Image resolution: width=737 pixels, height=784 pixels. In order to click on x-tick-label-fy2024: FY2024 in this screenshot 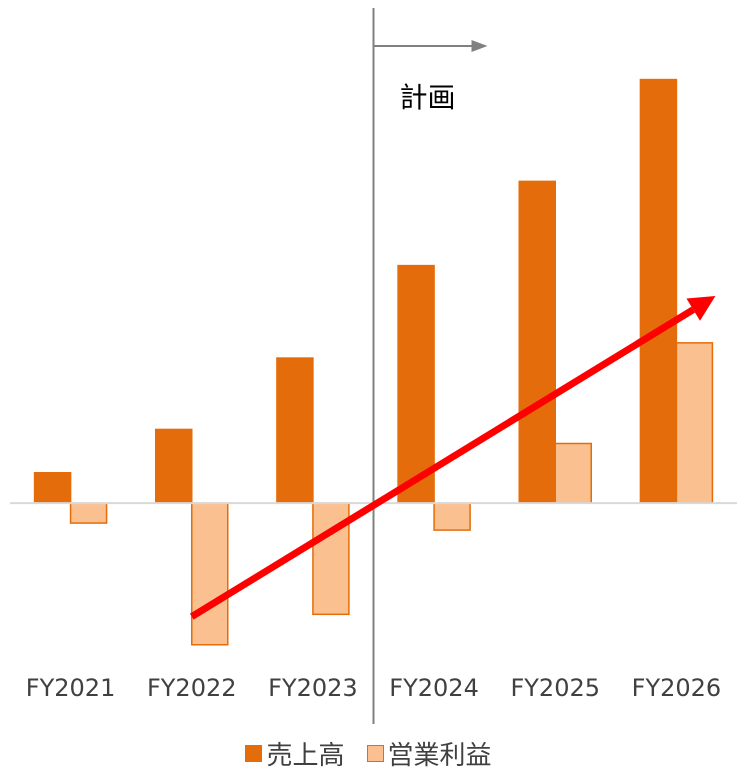, I will do `click(434, 688)`.